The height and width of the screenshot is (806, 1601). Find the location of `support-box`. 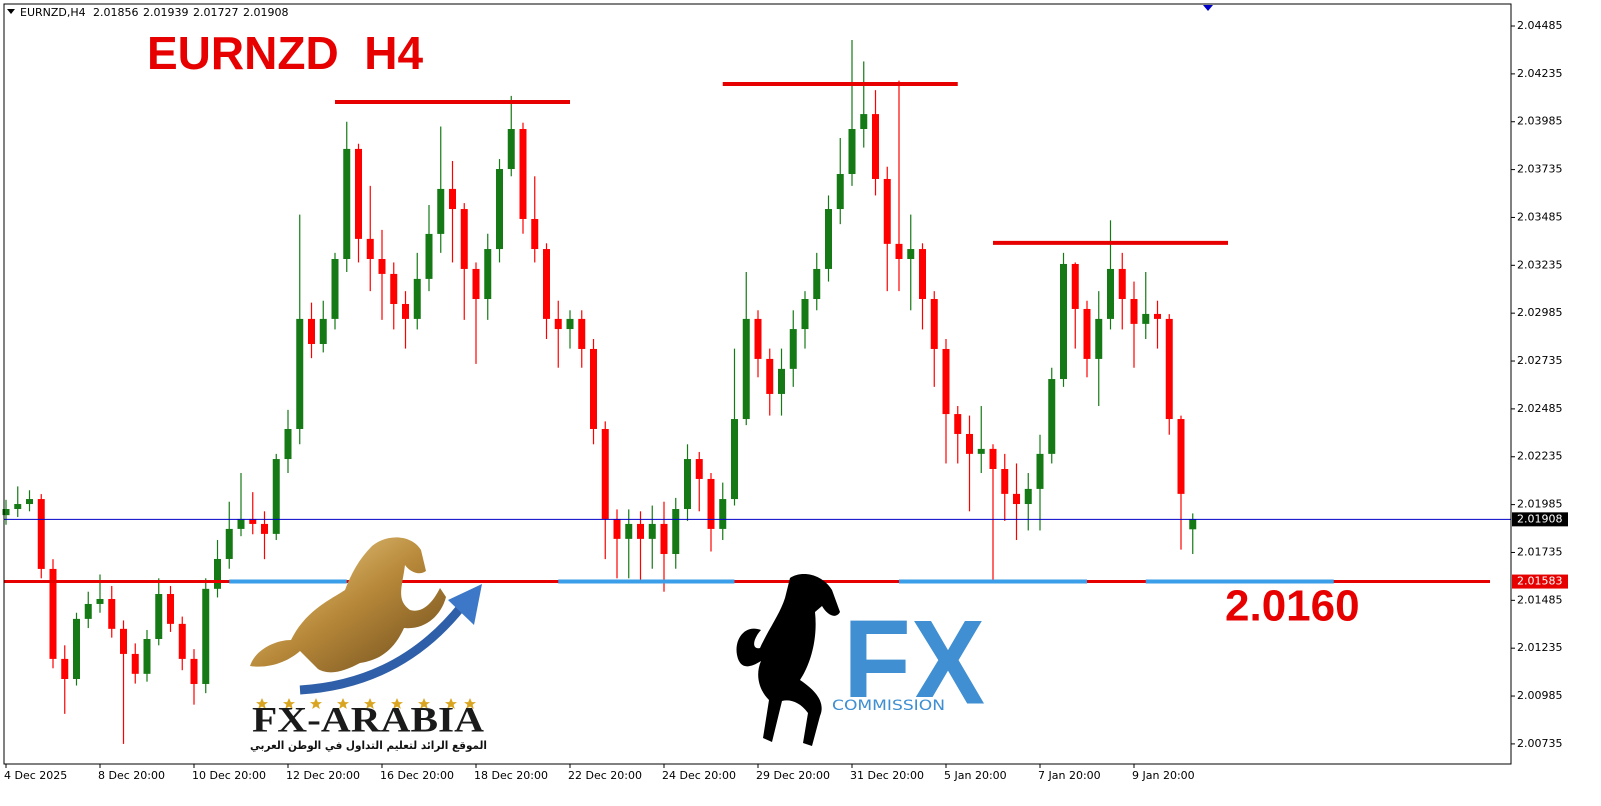

support-box is located at coordinates (1540, 581).